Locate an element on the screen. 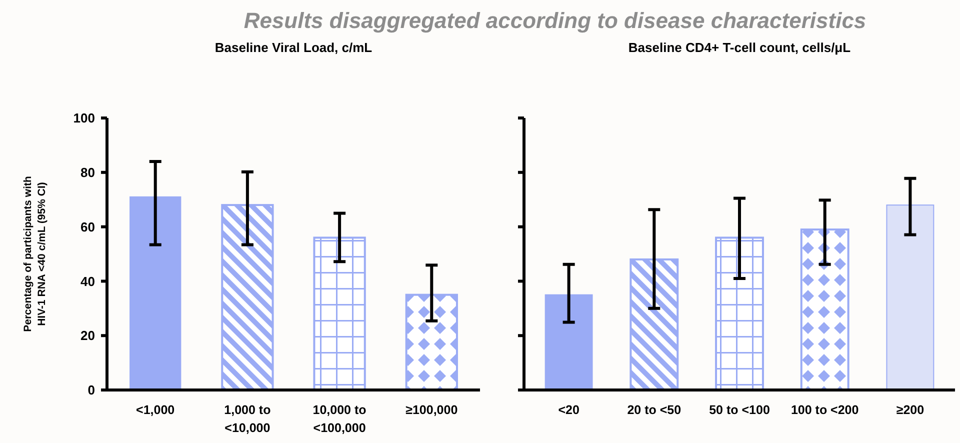 Image resolution: width=960 pixels, height=443 pixels. x-tick-label: 50 to <100 is located at coordinates (739, 410).